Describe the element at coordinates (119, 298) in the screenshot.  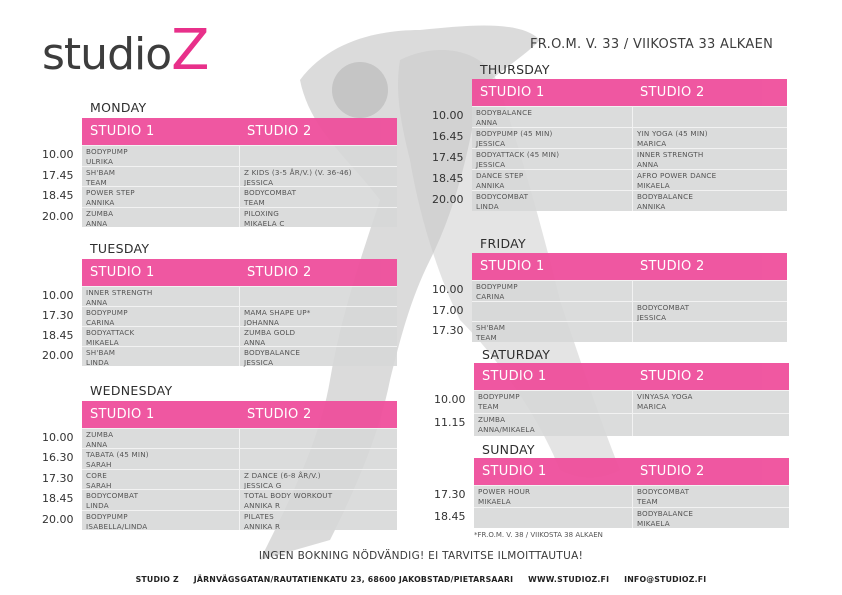
I see `class-cell-studio-1: INNER STRENGTH ANNA` at that location.